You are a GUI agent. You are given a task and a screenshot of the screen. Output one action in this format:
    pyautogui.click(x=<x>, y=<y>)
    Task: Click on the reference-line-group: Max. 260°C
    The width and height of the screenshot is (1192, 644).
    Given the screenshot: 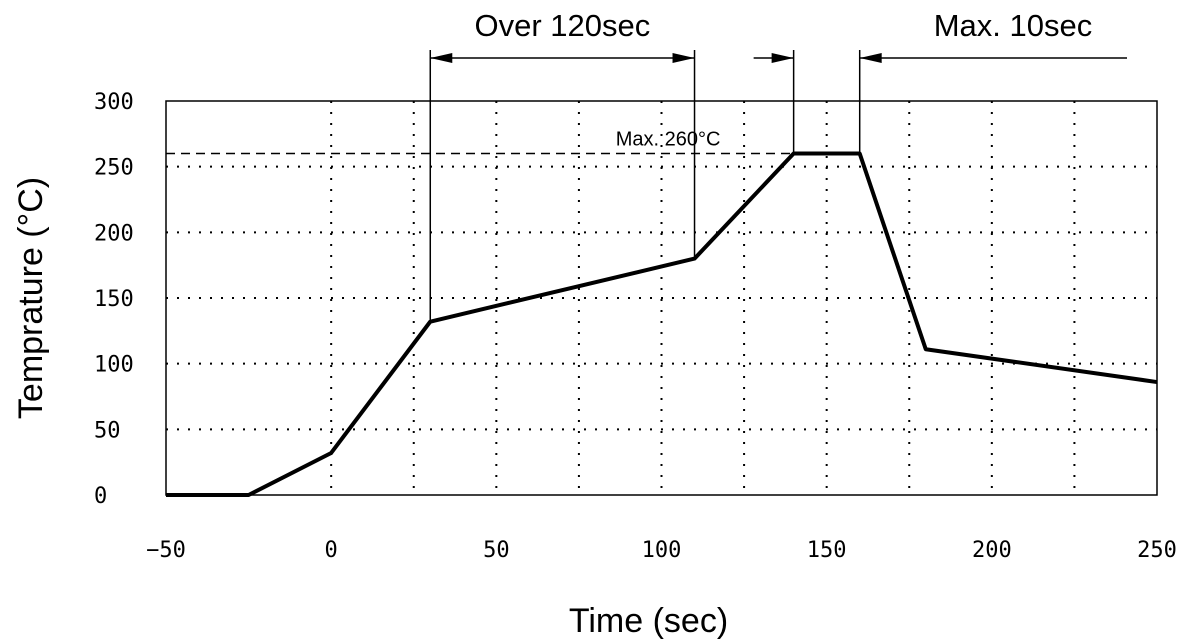 What is the action you would take?
    pyautogui.click(x=480, y=142)
    